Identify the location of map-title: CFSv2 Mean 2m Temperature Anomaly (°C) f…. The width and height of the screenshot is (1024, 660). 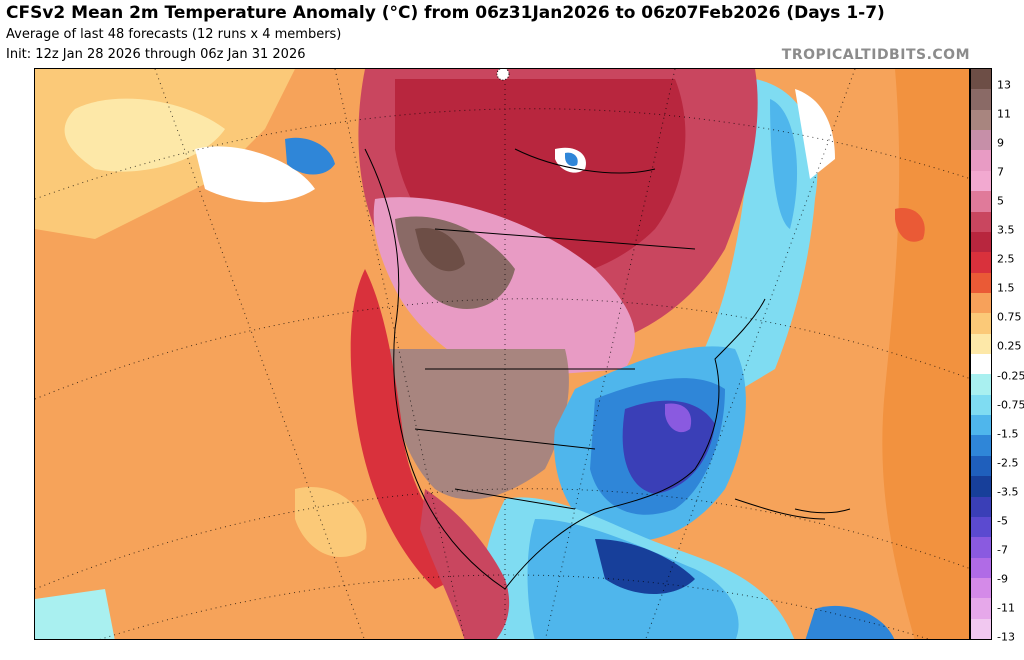
(445, 13).